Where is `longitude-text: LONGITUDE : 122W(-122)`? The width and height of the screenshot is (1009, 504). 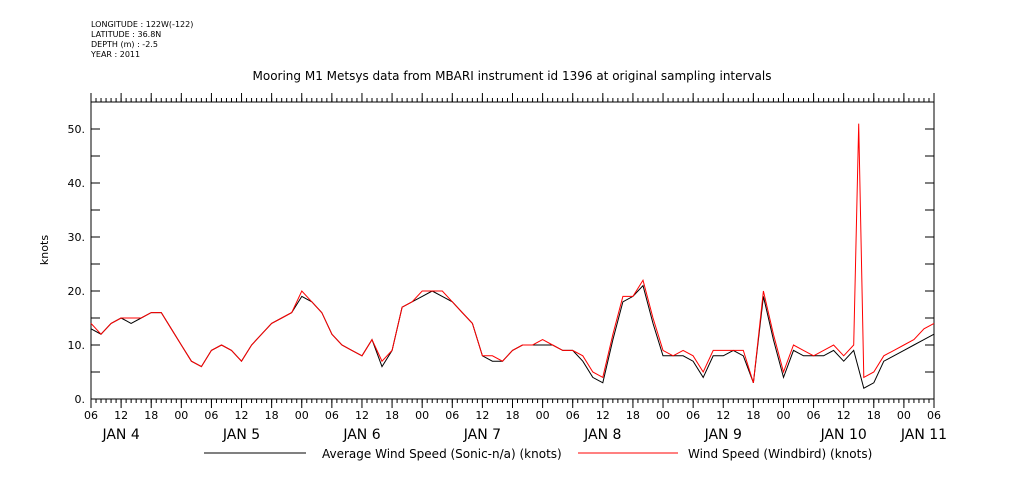 longitude-text: LONGITUDE : 122W(-122) is located at coordinates (142, 24).